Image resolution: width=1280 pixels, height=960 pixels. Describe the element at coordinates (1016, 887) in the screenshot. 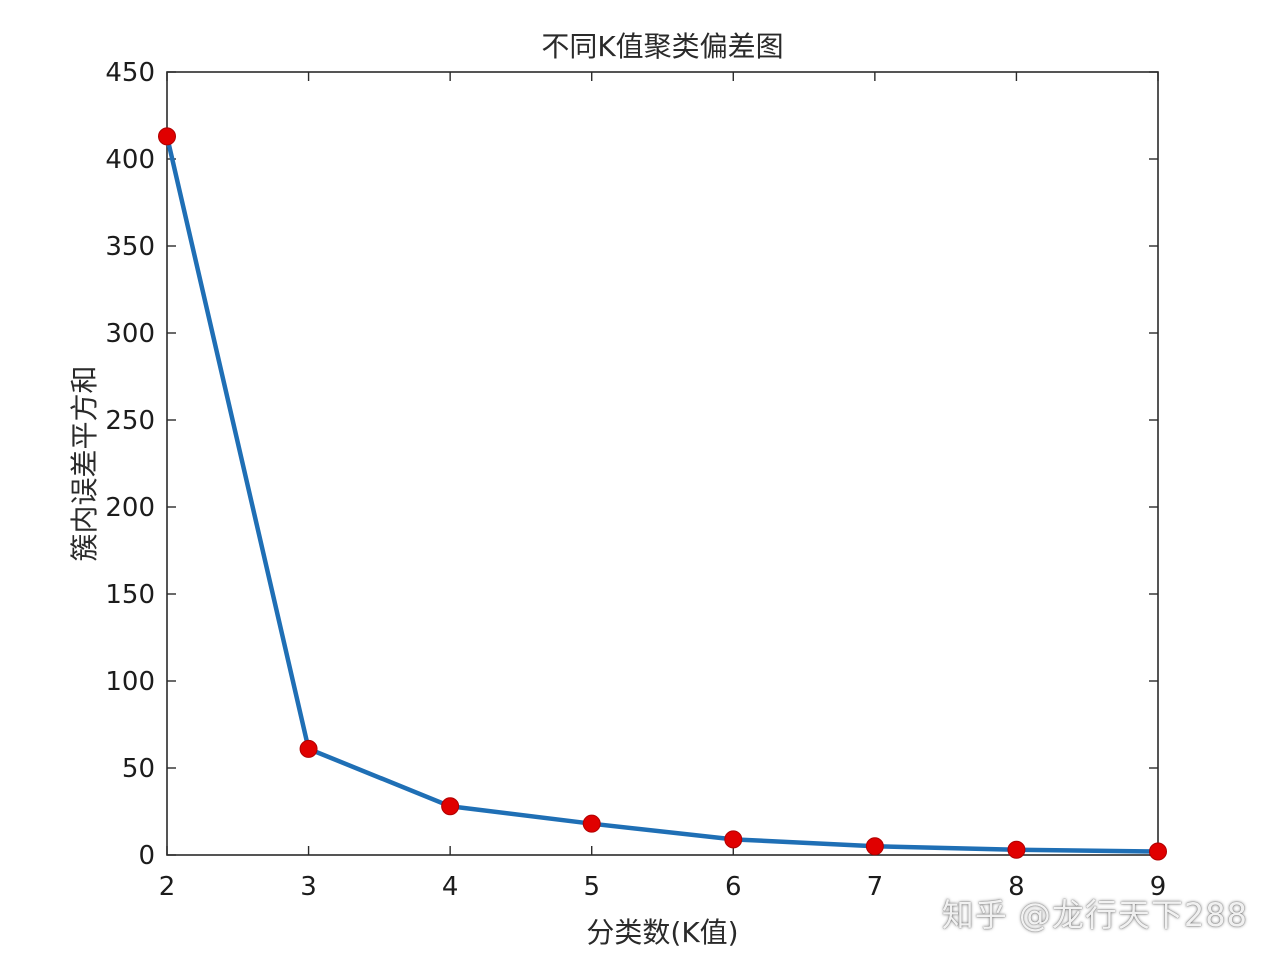

I see `x-tick-label: 8` at that location.